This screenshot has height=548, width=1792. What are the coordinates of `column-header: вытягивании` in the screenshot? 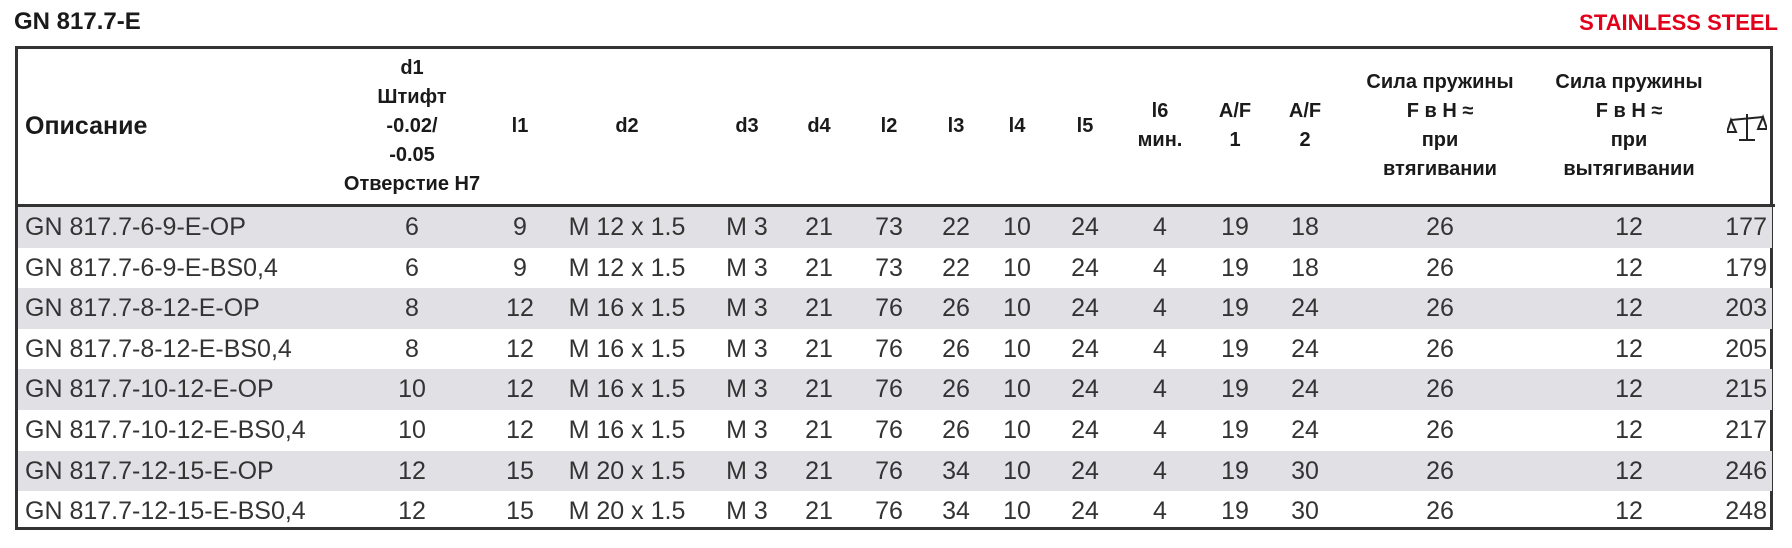 It's located at (1629, 169).